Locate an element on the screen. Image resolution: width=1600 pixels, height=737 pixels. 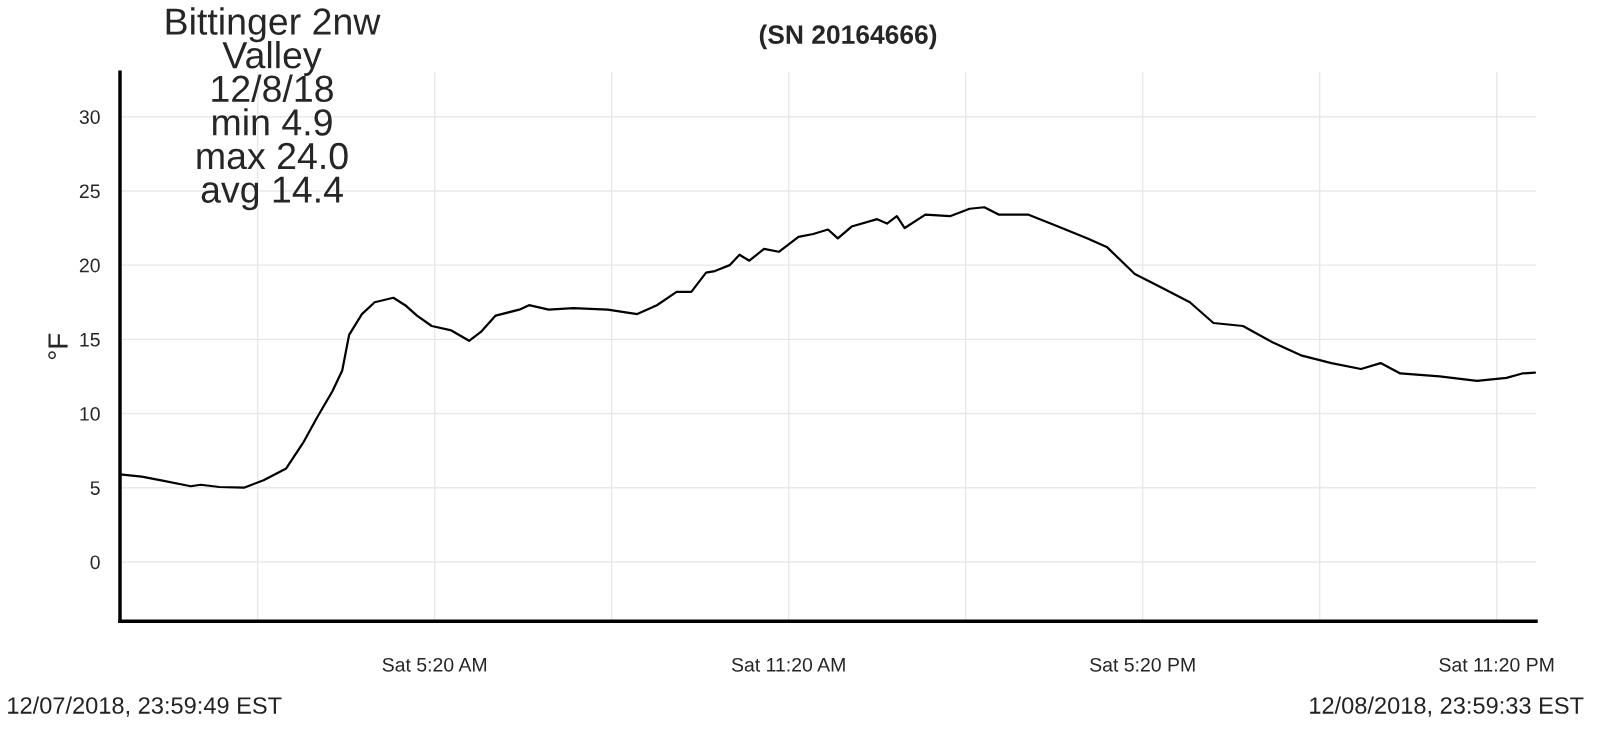
annotation: Bittinger 2nw Valley 12/8/18 min 4.9 max 24.0 avg 14.4 is located at coordinates (273, 109).